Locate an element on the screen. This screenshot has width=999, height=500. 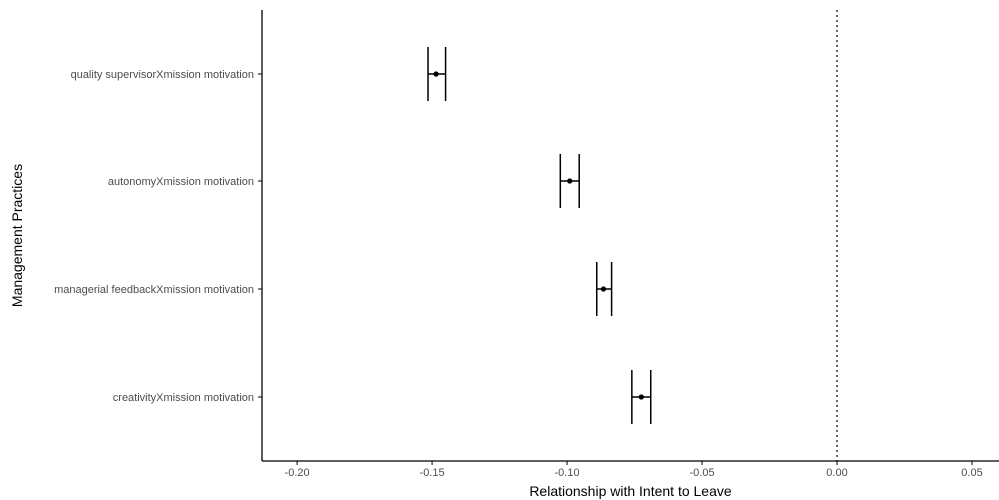
y-tick-label: managerial feedbackXmission motivation is located at coordinates (154, 290).